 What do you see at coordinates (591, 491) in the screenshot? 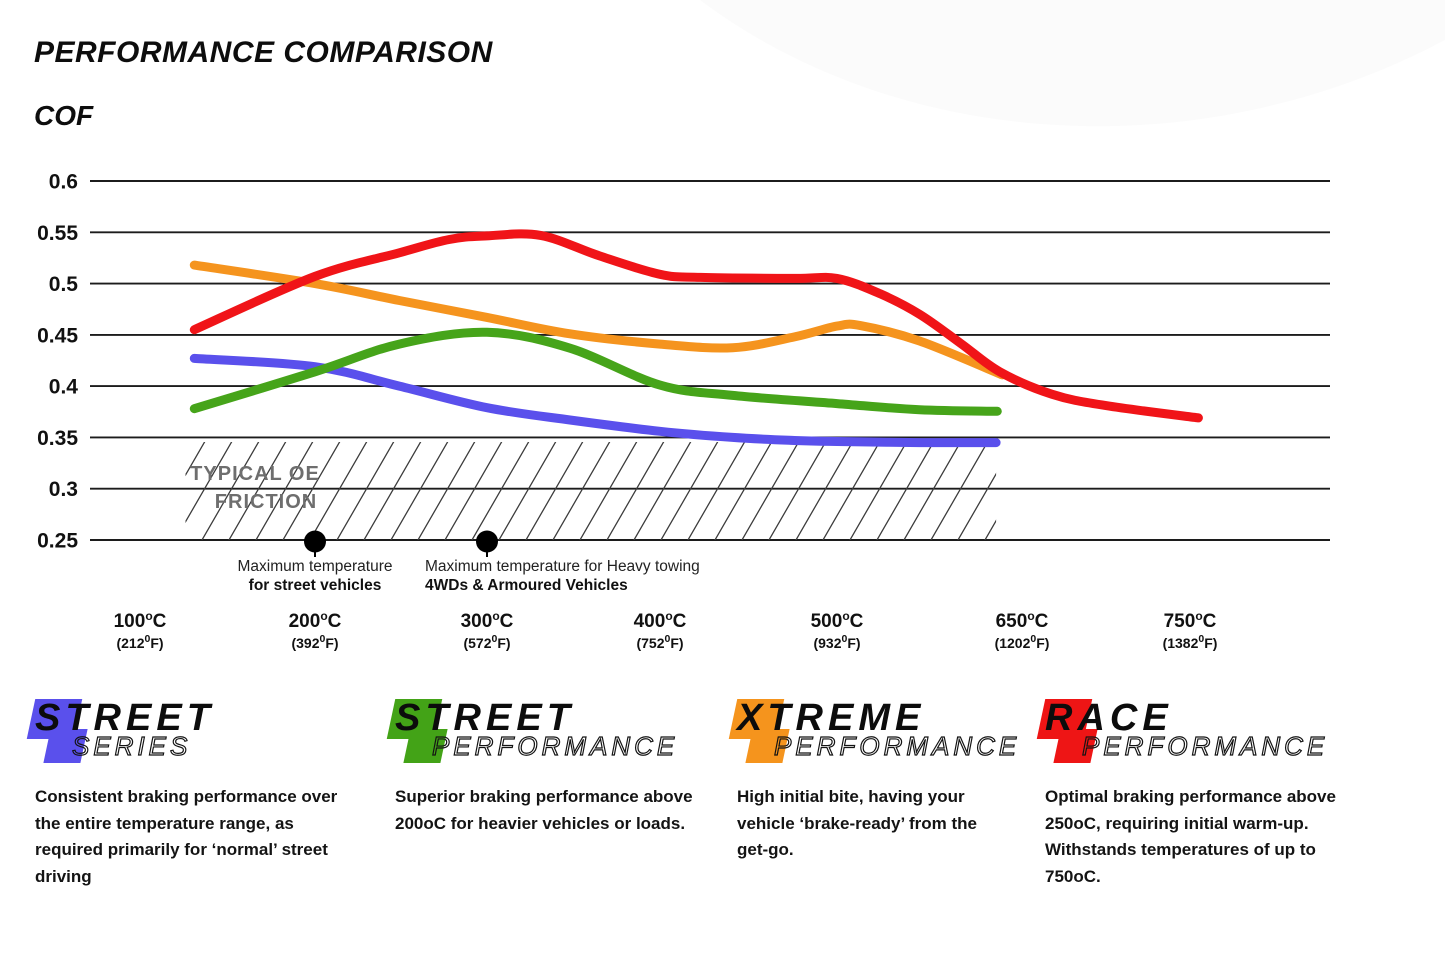
I see `typical-oe-friction-band` at bounding box center [591, 491].